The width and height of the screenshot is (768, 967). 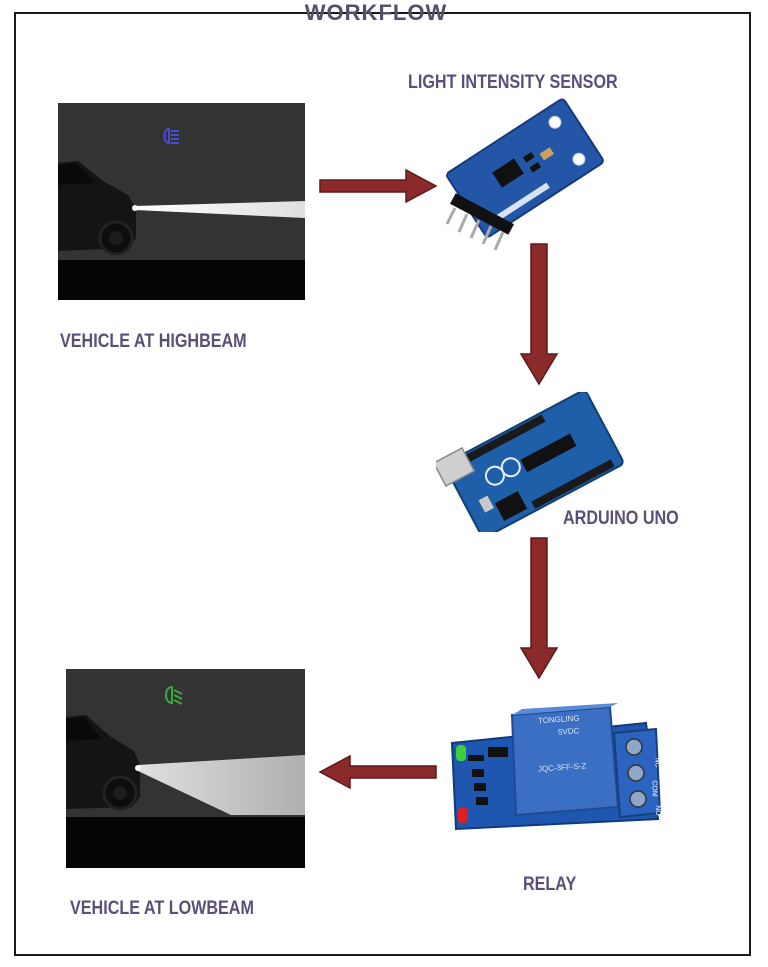 What do you see at coordinates (162, 908) in the screenshot?
I see `vehicle-lowbeam-label: VEHICLE AT LOWBEAM` at bounding box center [162, 908].